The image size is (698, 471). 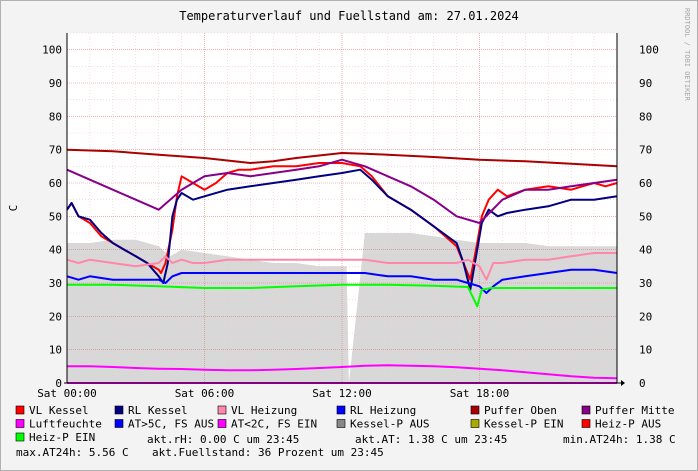 I want to click on legend-label: Kessel-P EIN, so click(x=523, y=424).